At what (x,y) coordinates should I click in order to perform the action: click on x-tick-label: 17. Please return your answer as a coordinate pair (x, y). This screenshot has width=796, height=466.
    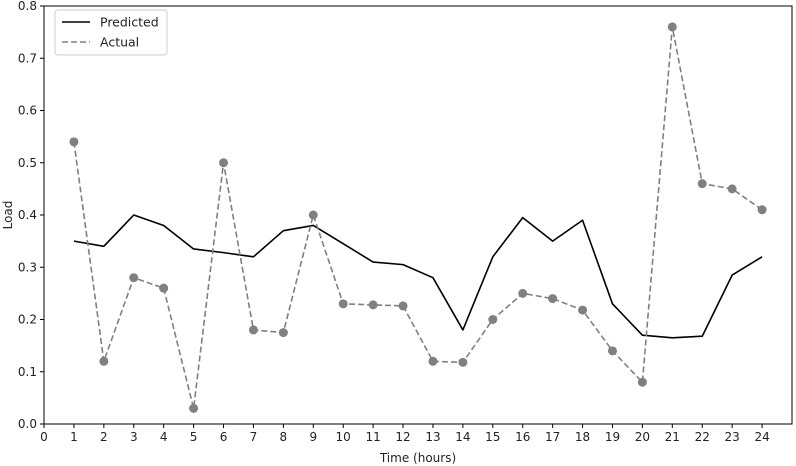
    Looking at the image, I should click on (552, 437).